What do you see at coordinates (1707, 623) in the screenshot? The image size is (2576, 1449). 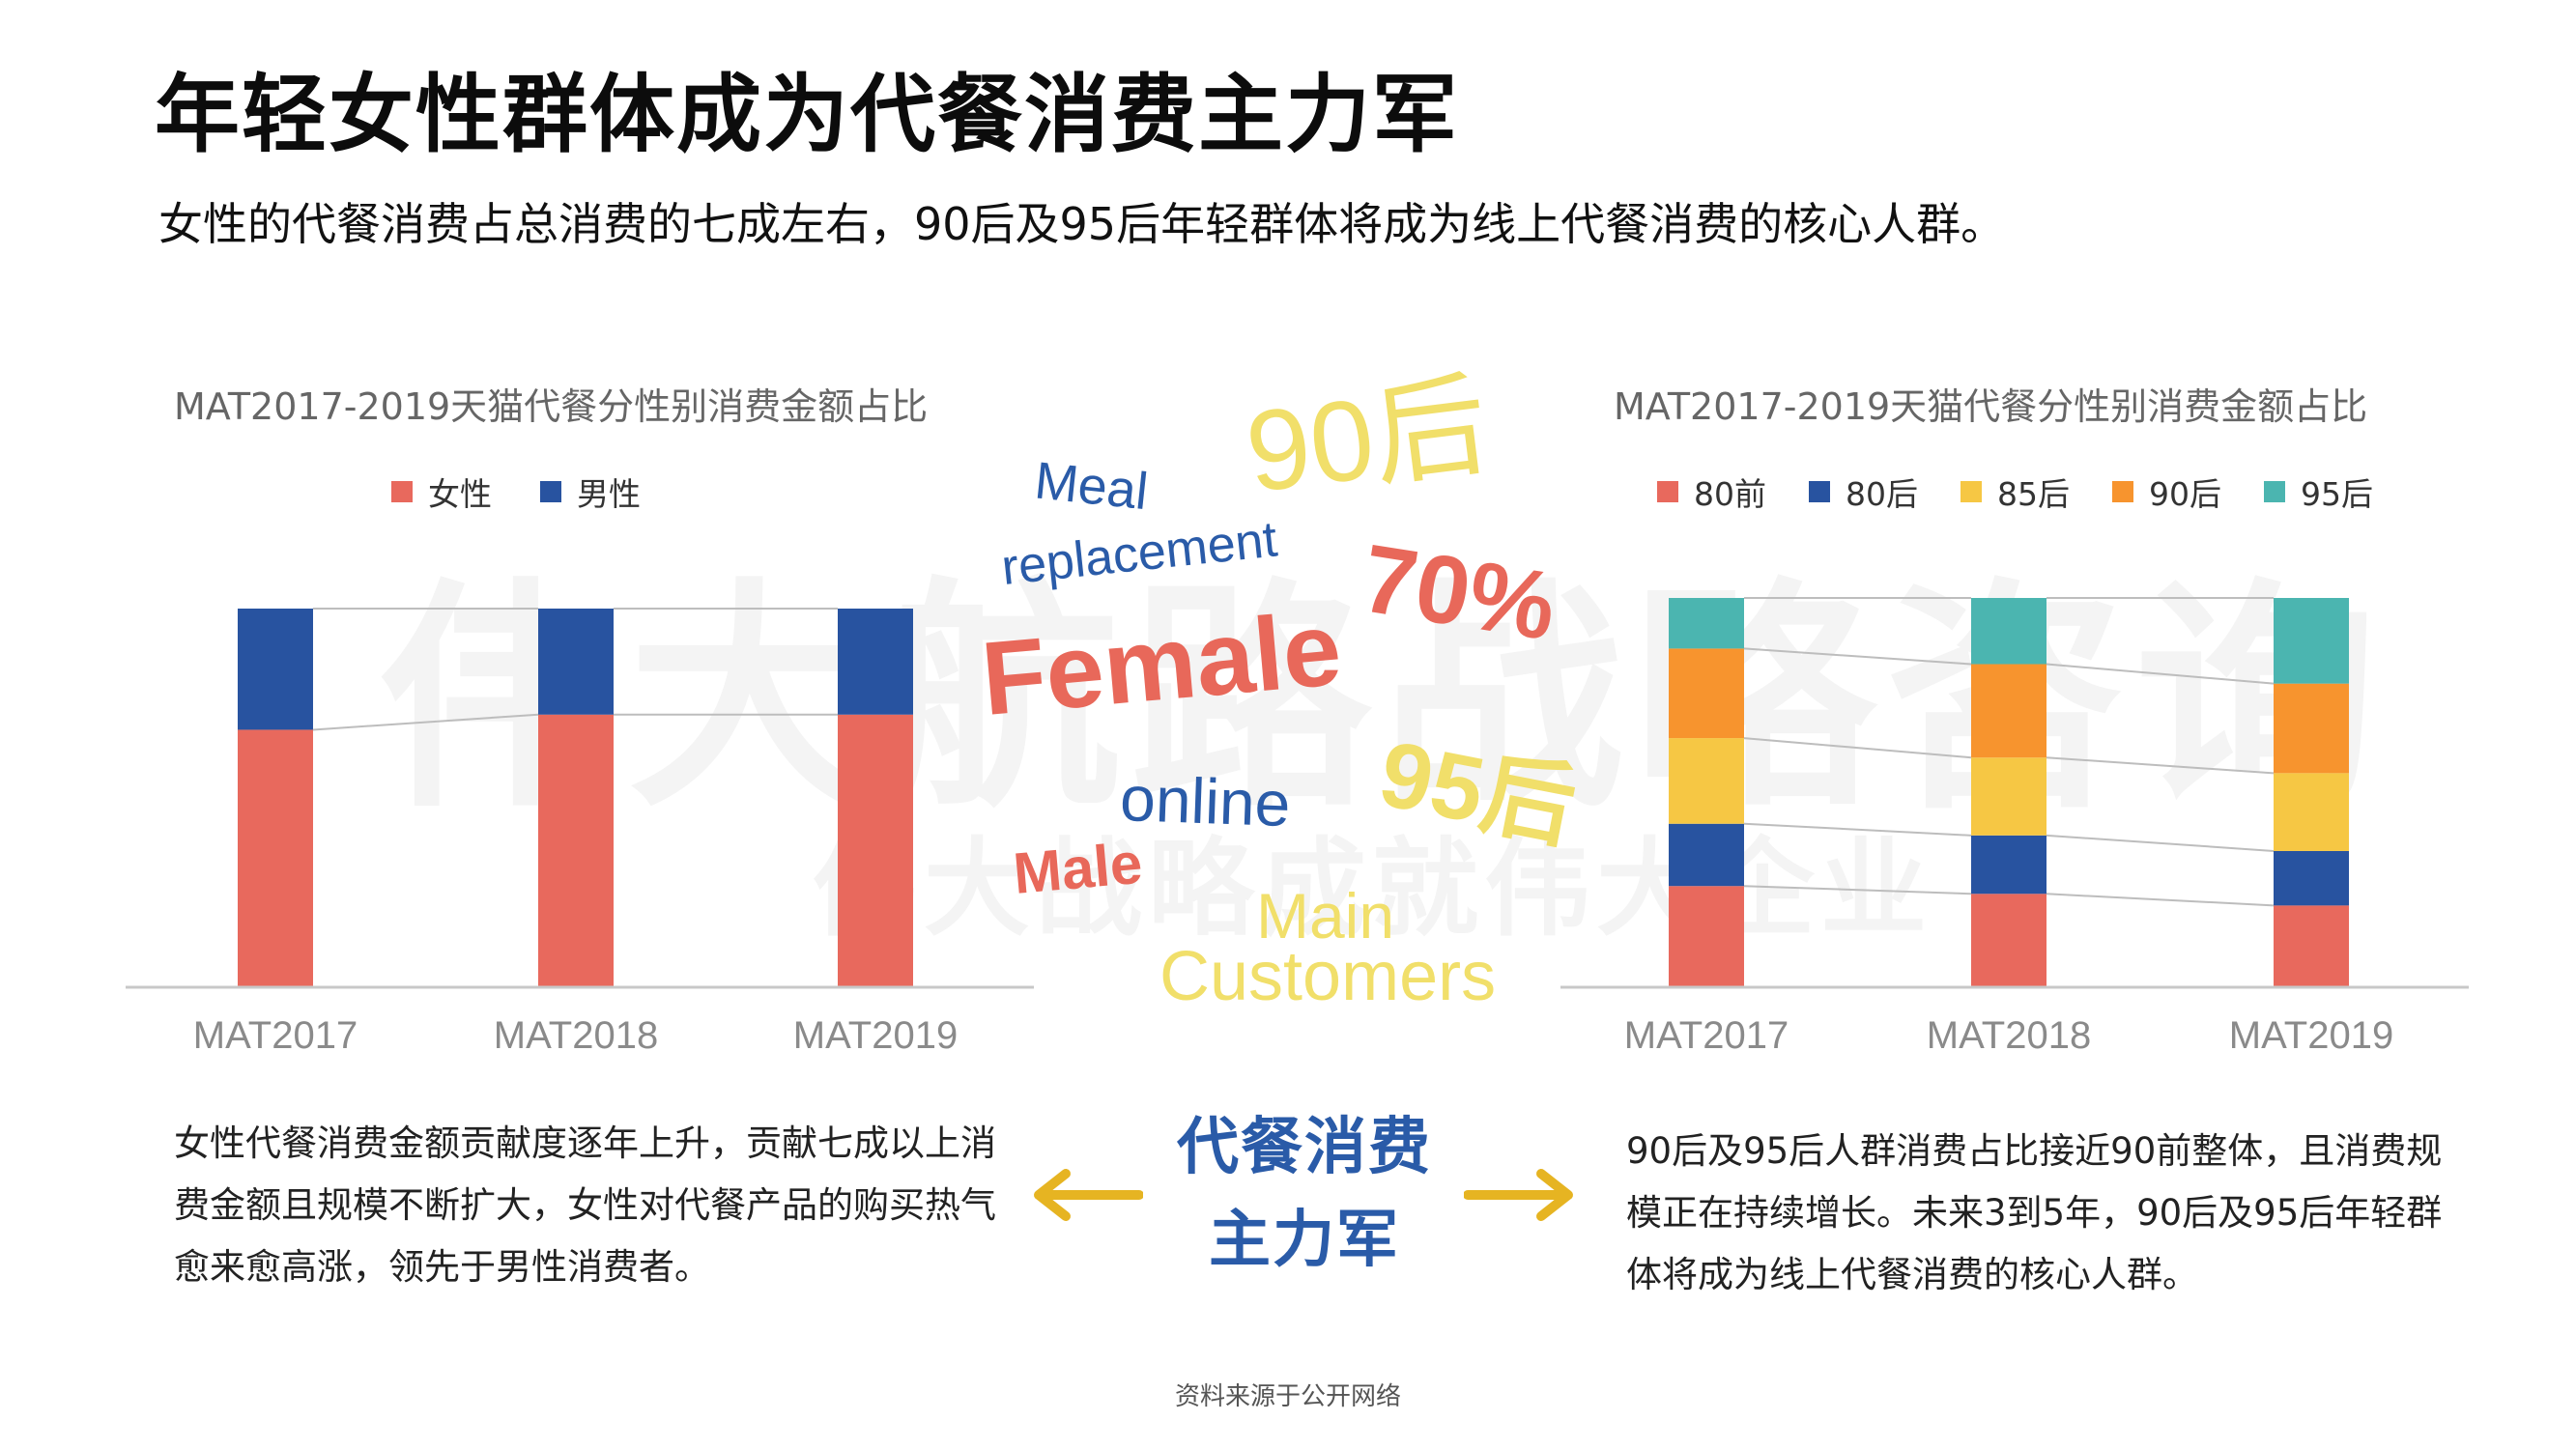 I see `bar-segment-MAT2017-95后` at bounding box center [1707, 623].